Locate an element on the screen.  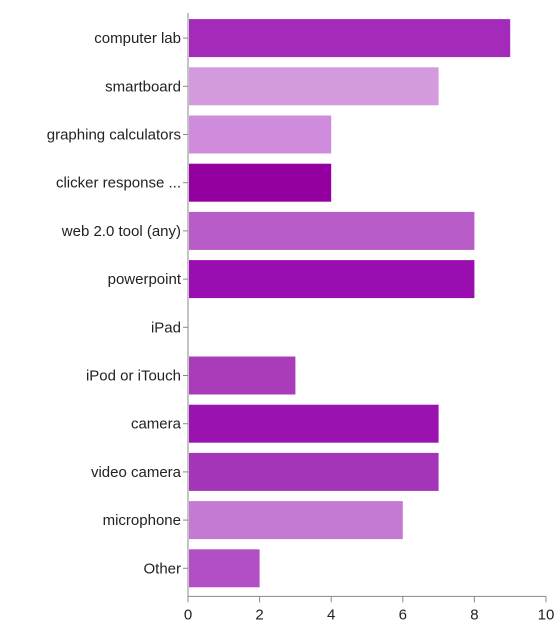
category-label-10: microphone is located at coordinates (142, 520).